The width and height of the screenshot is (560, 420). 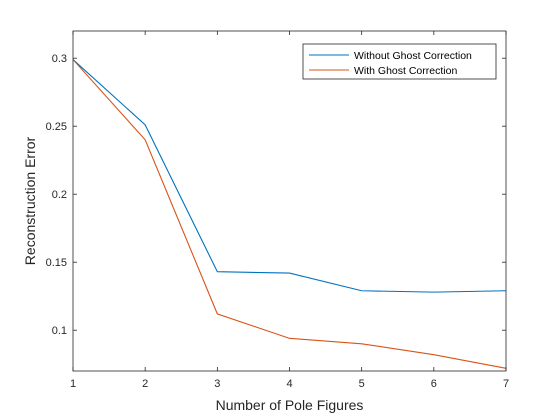 I want to click on y-axis-label: Reconstruction Error, so click(x=30, y=200).